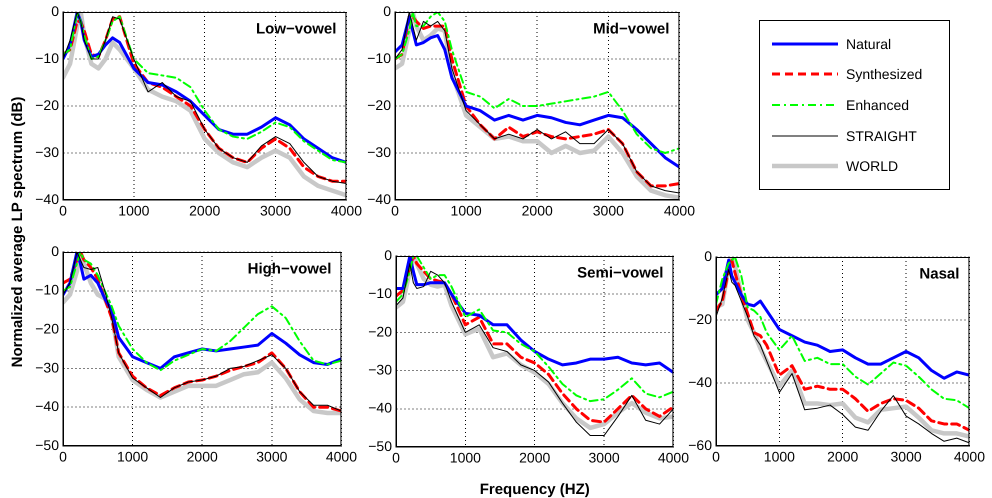  Describe the element at coordinates (620, 273) in the screenshot. I see `text: Semi−vowel` at that location.